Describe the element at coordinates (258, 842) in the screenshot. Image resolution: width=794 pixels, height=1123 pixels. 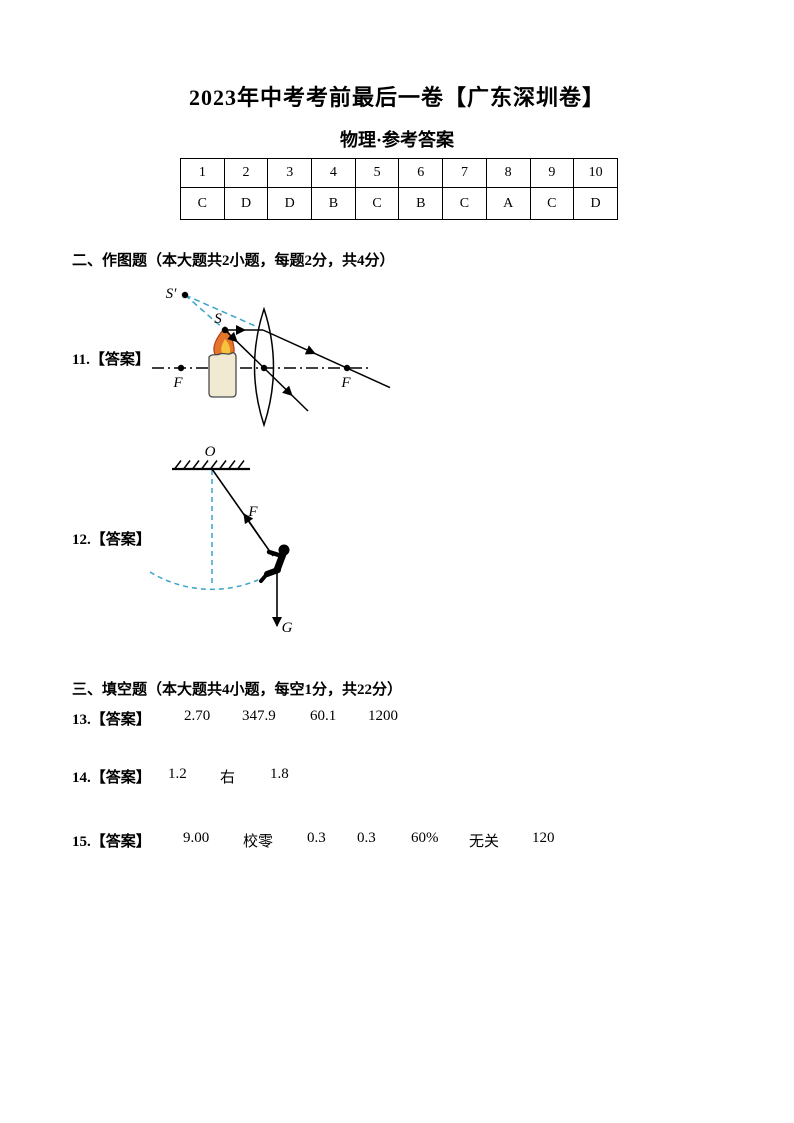
I see `q15-blank-value: 校零` at that location.